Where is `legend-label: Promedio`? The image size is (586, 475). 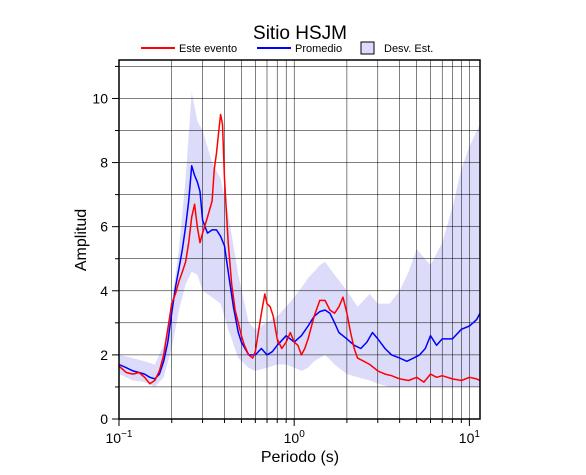 legend-label: Promedio is located at coordinates (318, 49).